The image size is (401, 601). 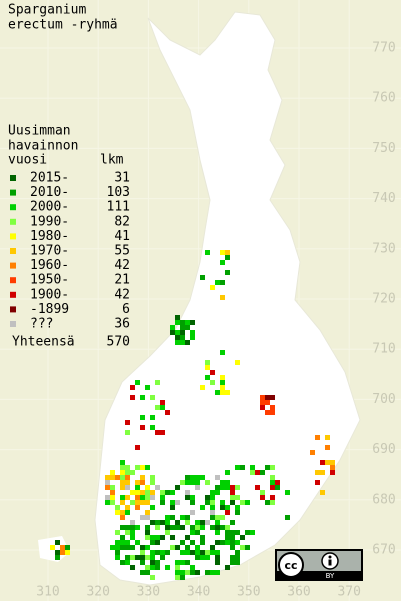 What do you see at coordinates (27, 160) in the screenshot?
I see `legend-header: vuosi` at bounding box center [27, 160].